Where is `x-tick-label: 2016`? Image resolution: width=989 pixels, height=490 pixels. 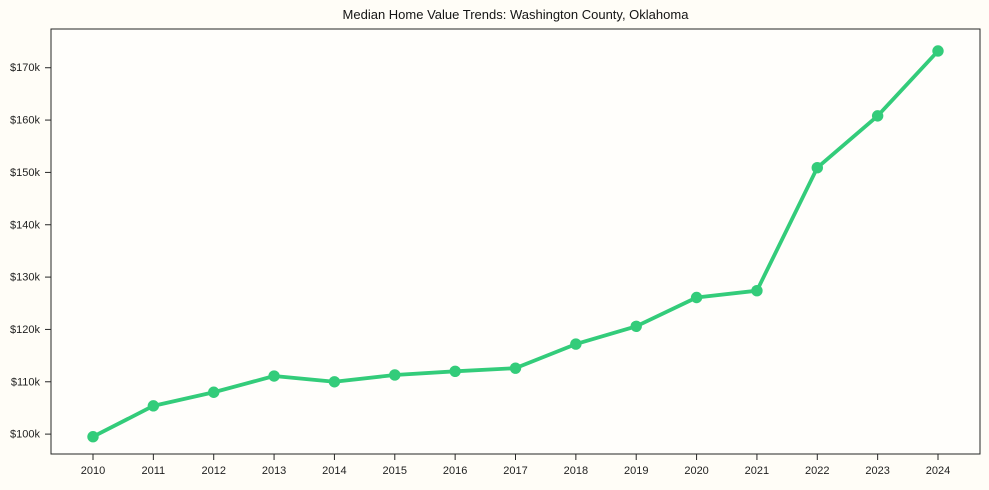 x-tick-label: 2016 is located at coordinates (455, 471).